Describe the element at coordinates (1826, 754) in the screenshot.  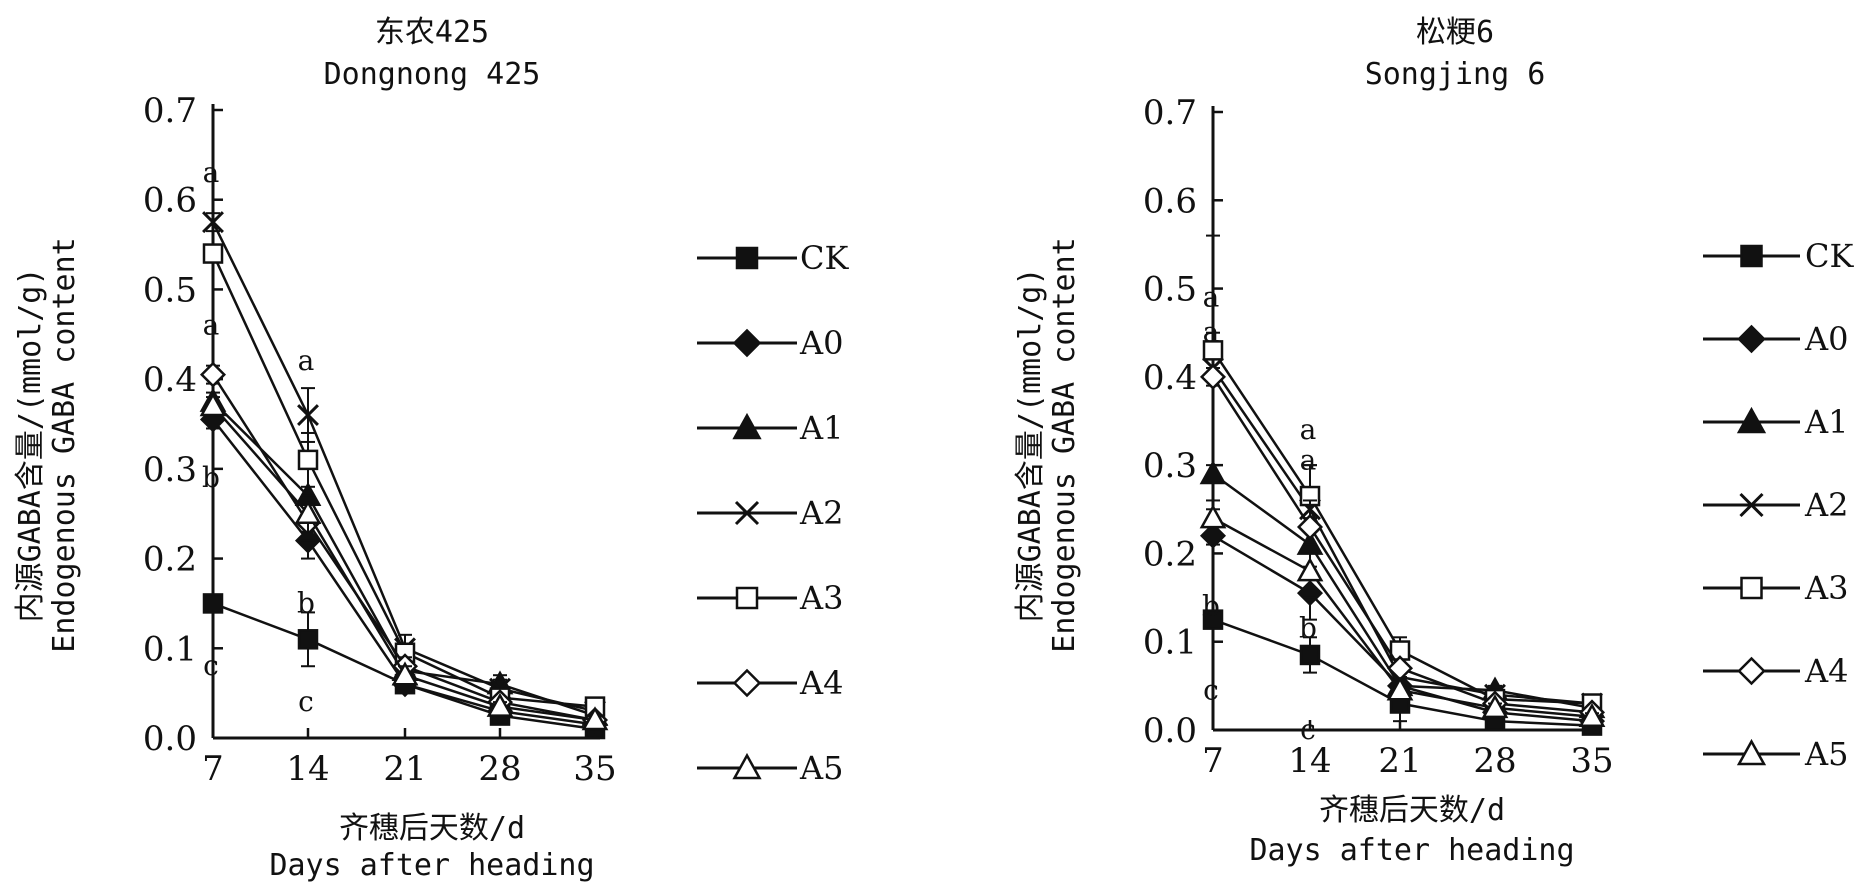
I see `legend-label: A5` at that location.